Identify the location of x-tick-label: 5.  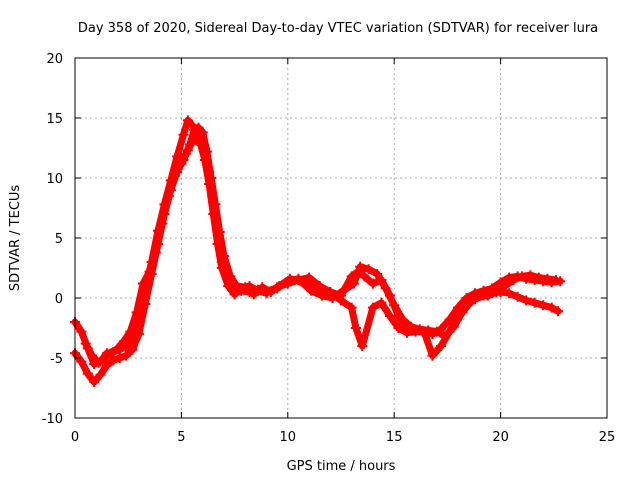
(181, 437).